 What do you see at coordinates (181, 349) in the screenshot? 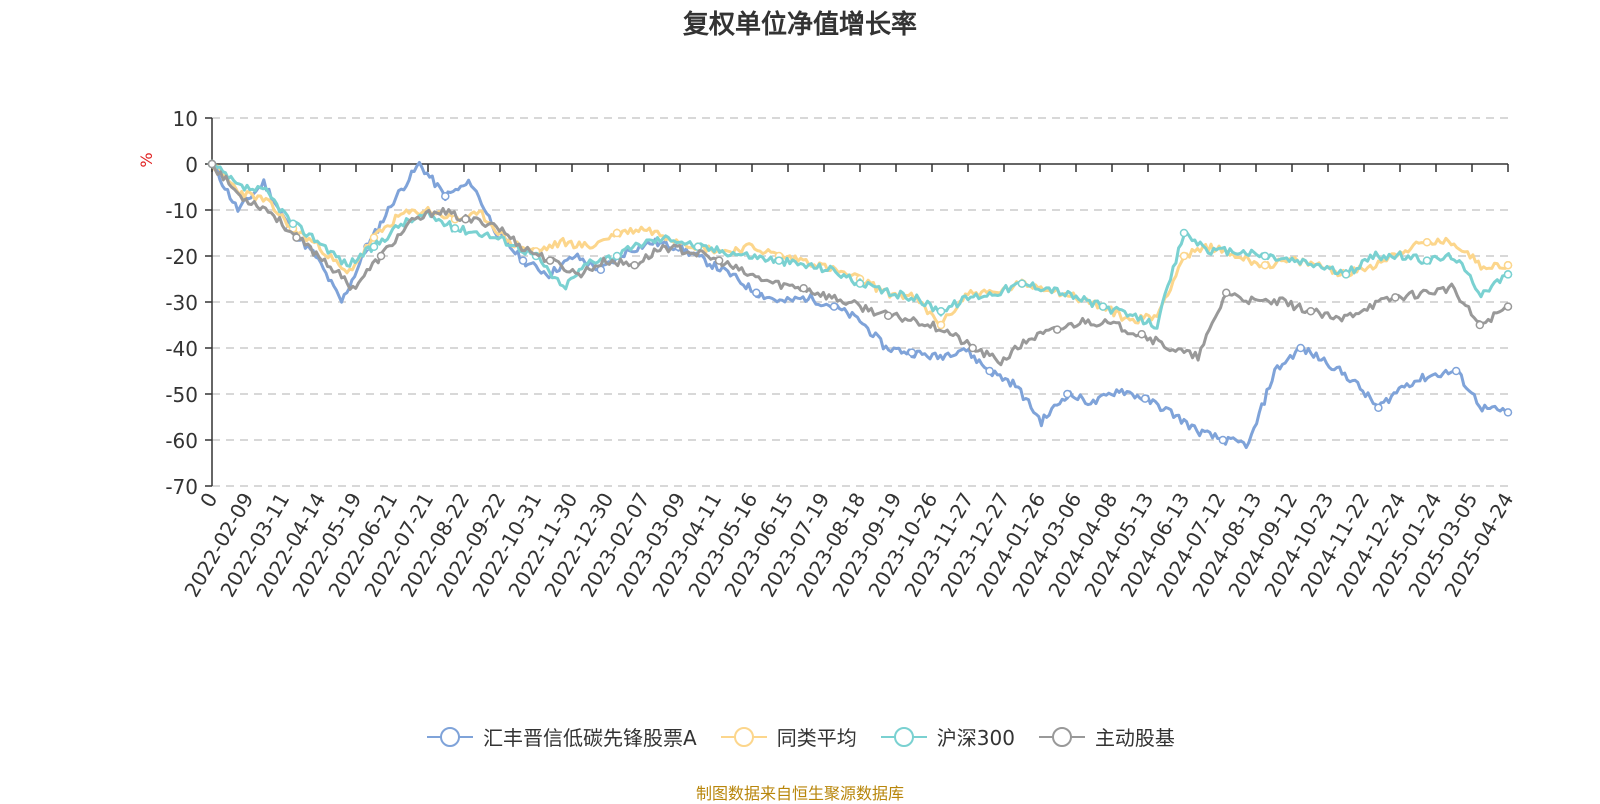
I see `y-tick-label: -40` at bounding box center [181, 349].